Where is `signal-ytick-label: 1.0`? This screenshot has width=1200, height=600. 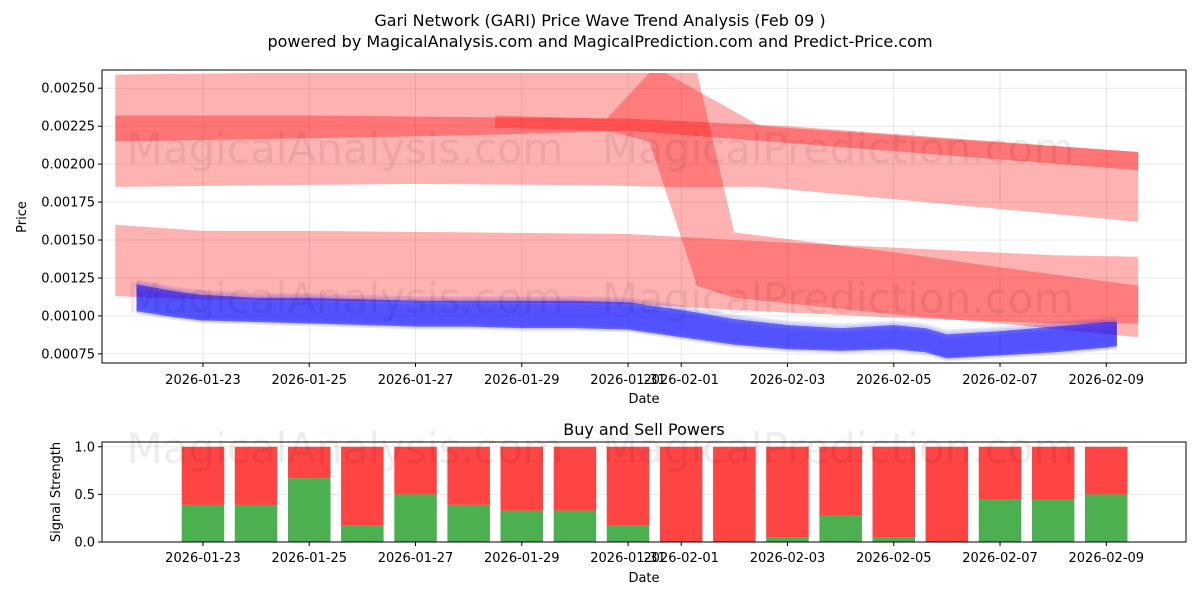
signal-ytick-label: 1.0 is located at coordinates (84, 447).